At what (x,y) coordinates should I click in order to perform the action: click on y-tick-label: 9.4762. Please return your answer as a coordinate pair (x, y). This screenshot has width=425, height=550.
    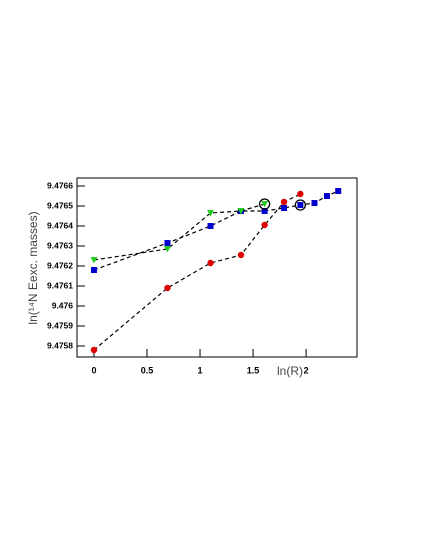
    Looking at the image, I should click on (60, 265).